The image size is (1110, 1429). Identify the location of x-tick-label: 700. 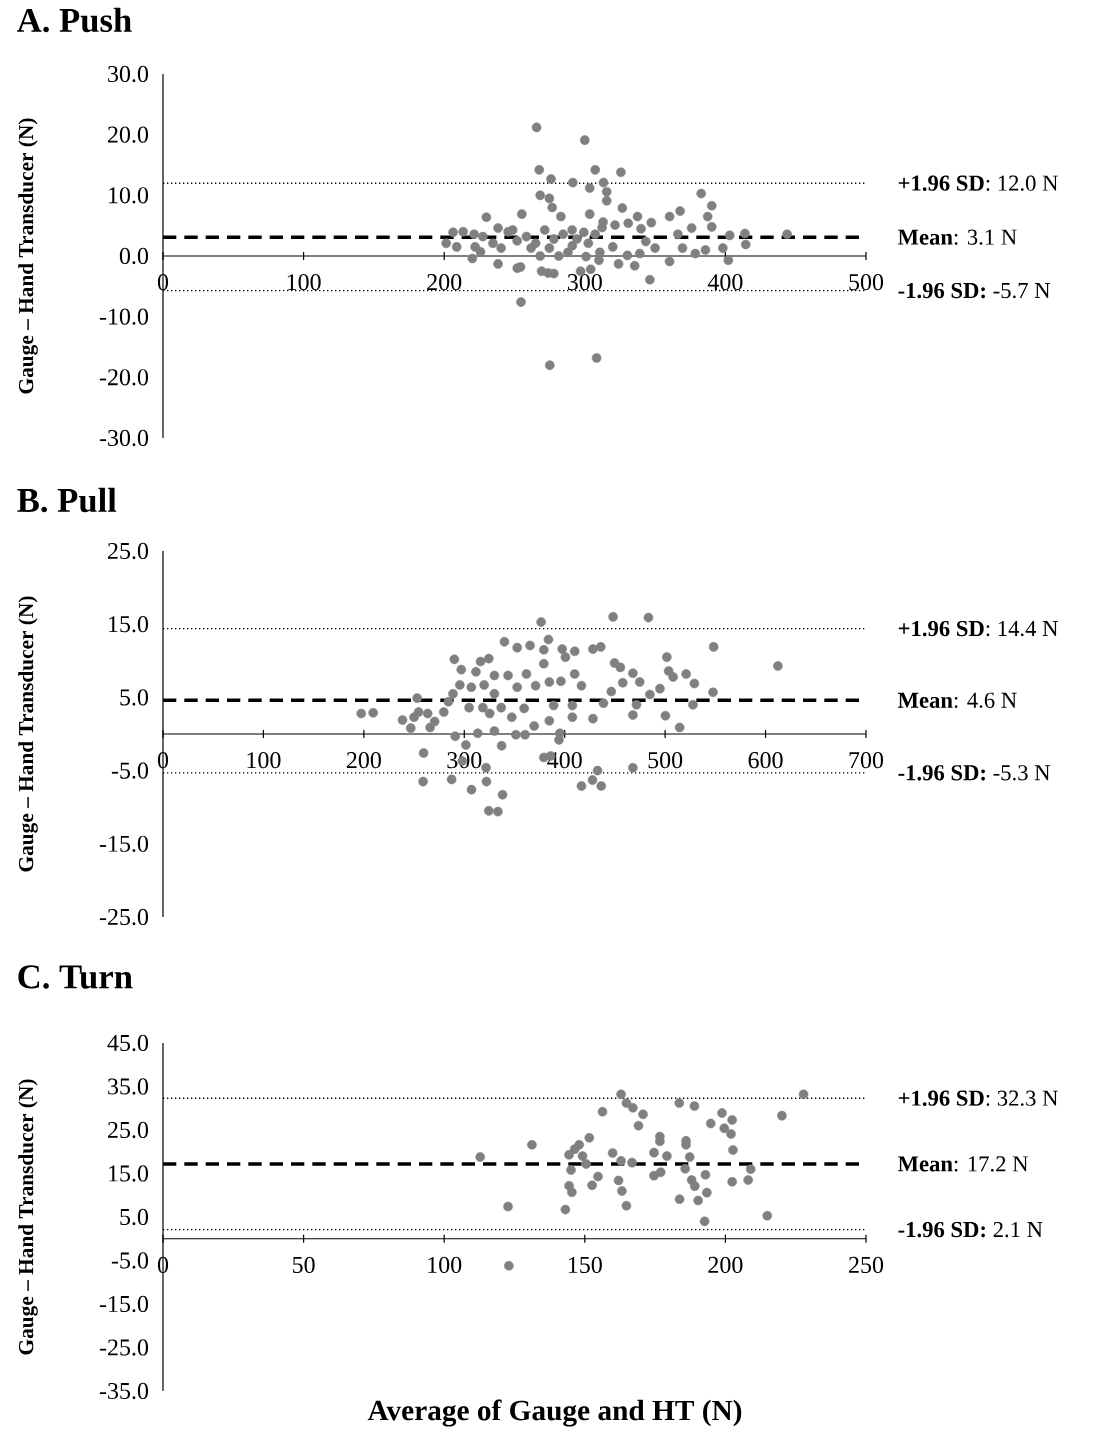
(866, 760).